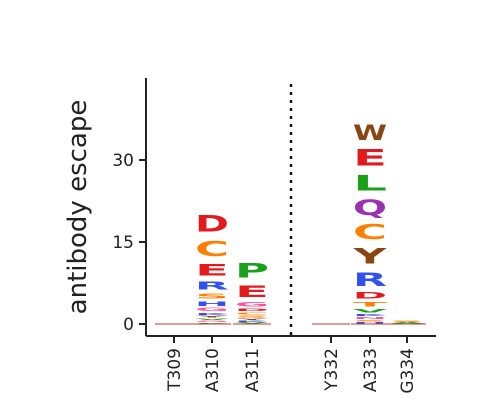 The image size is (483, 411). What do you see at coordinates (370, 207) in the screenshot?
I see `logo-letter: Q` at bounding box center [370, 207].